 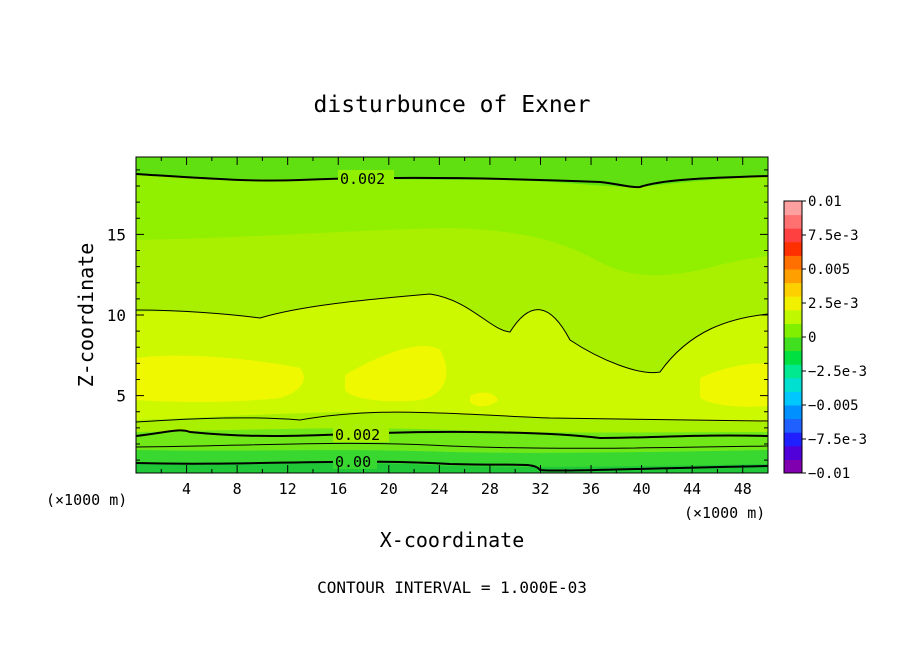 I want to click on x-tick-label-44: 44, so click(x=692, y=489).